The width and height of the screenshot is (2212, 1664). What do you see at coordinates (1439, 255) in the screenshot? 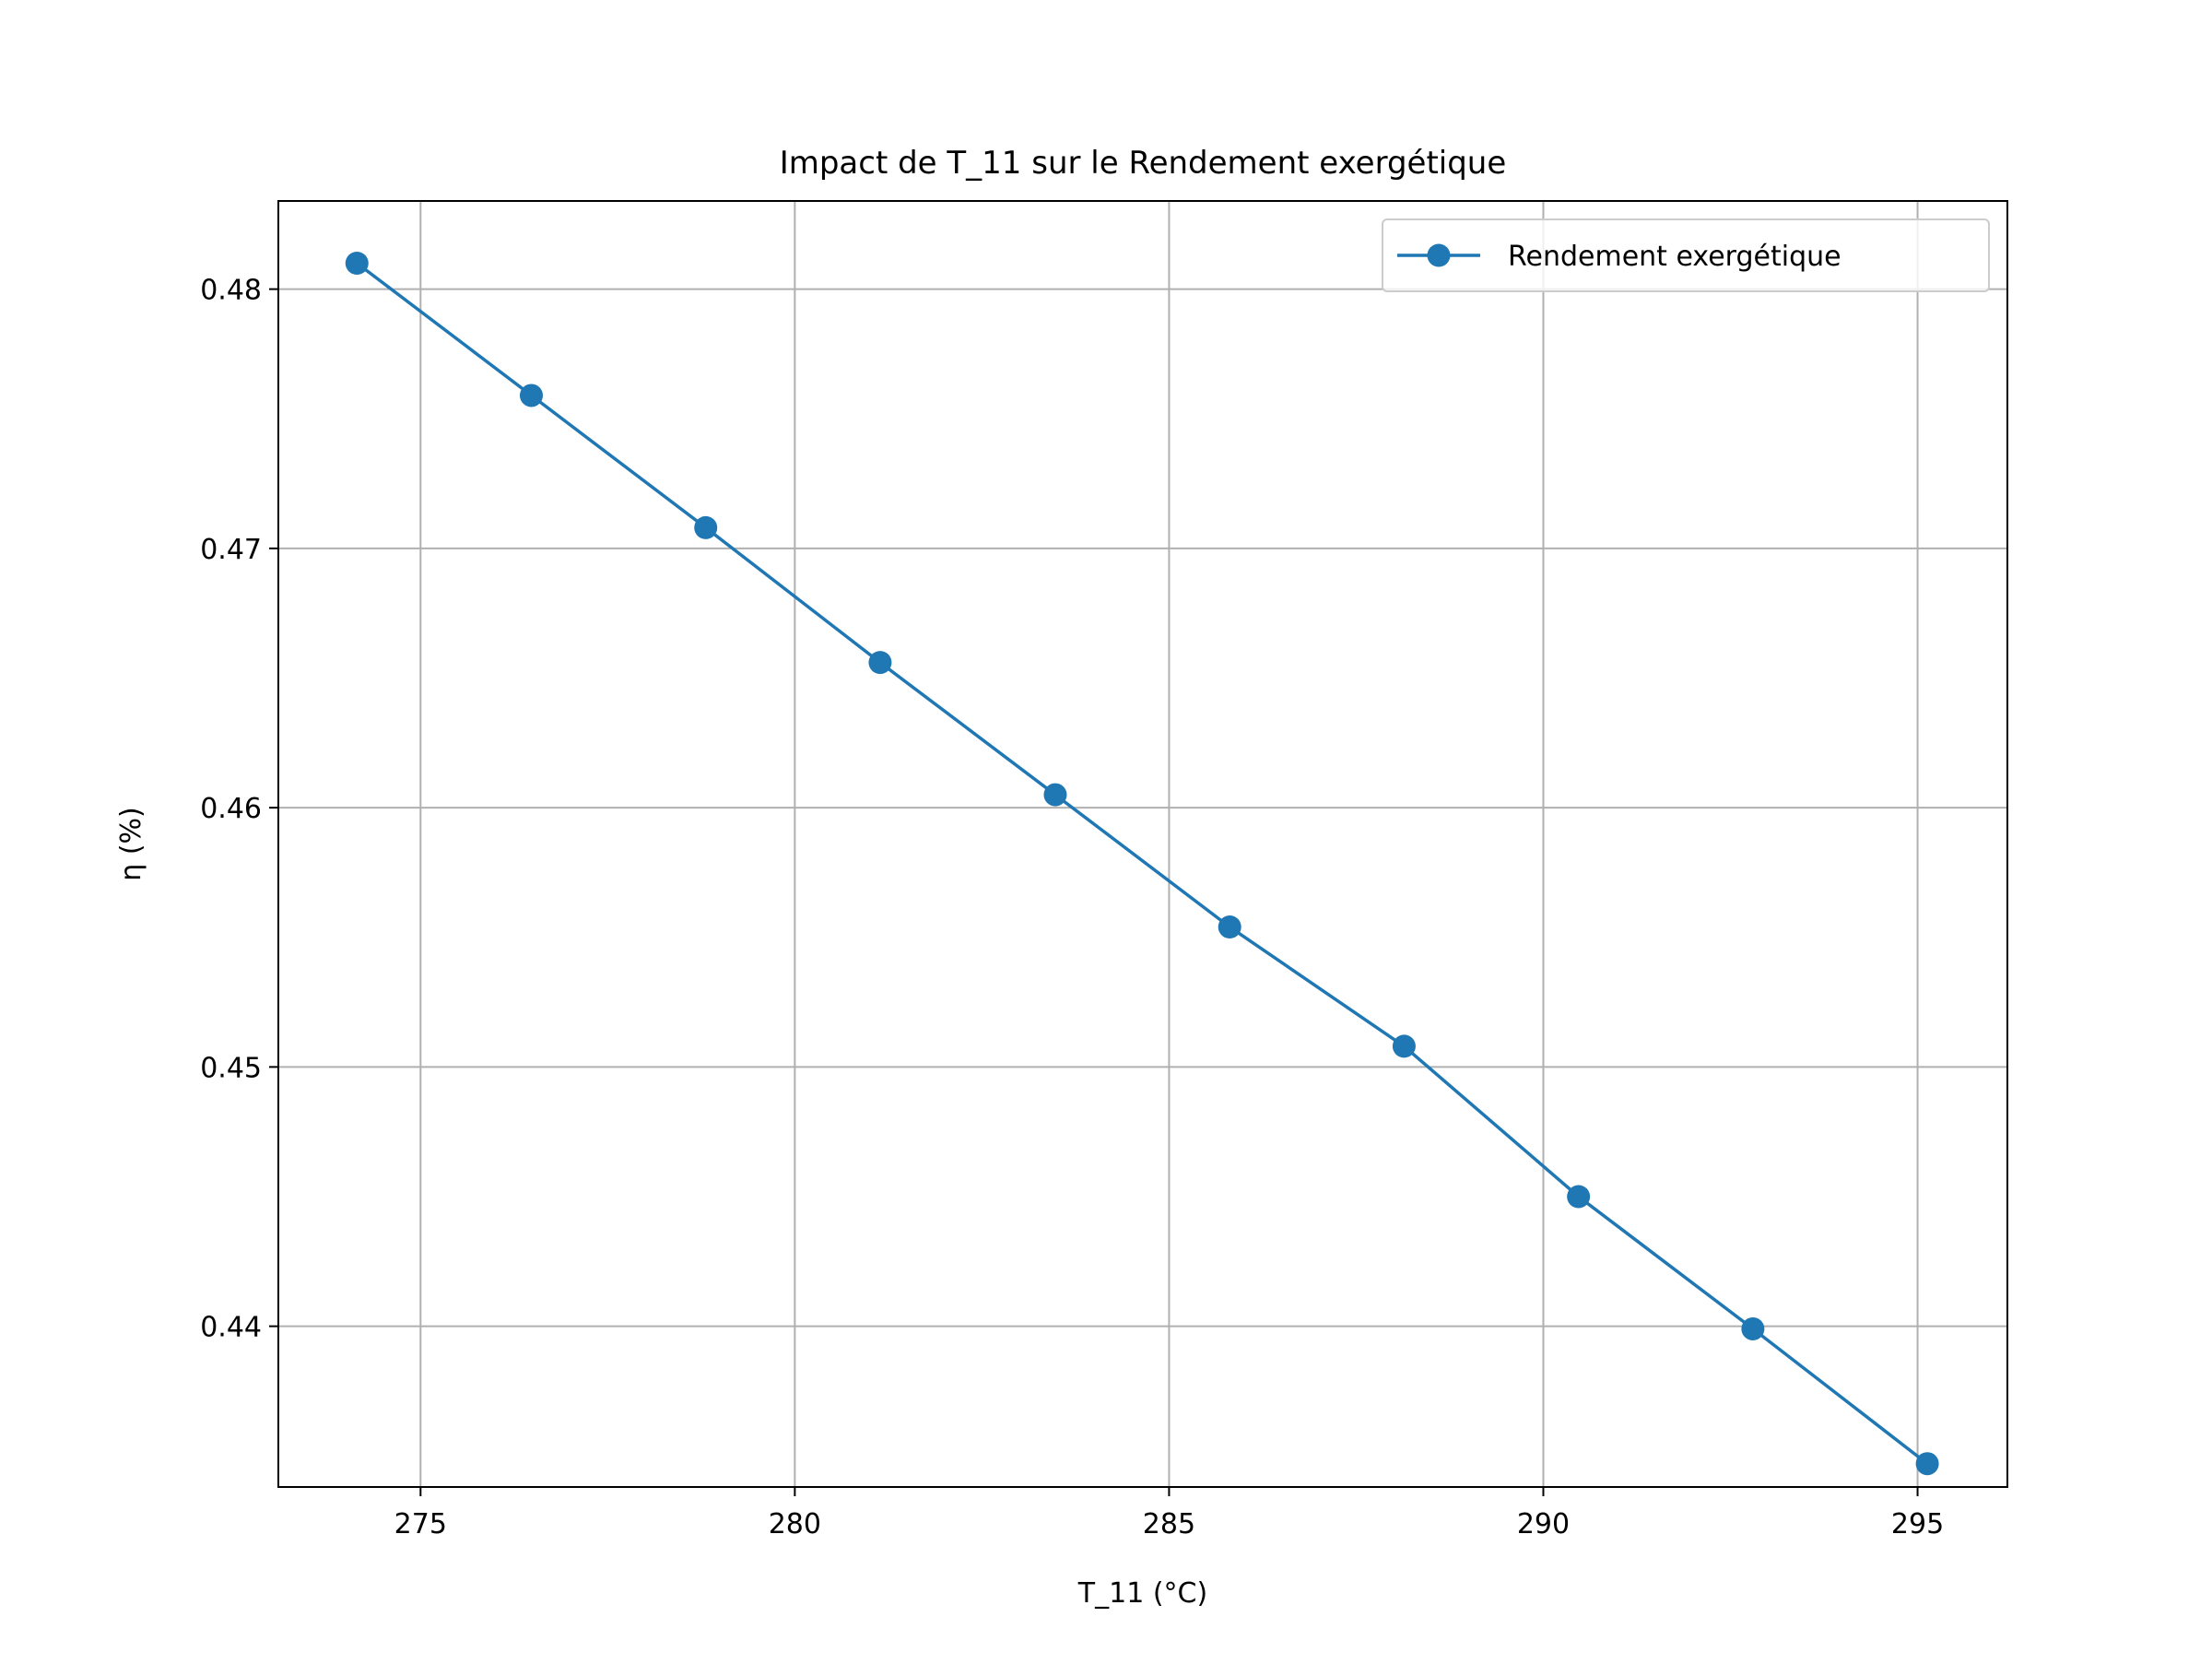
I see `legend-marker` at bounding box center [1439, 255].